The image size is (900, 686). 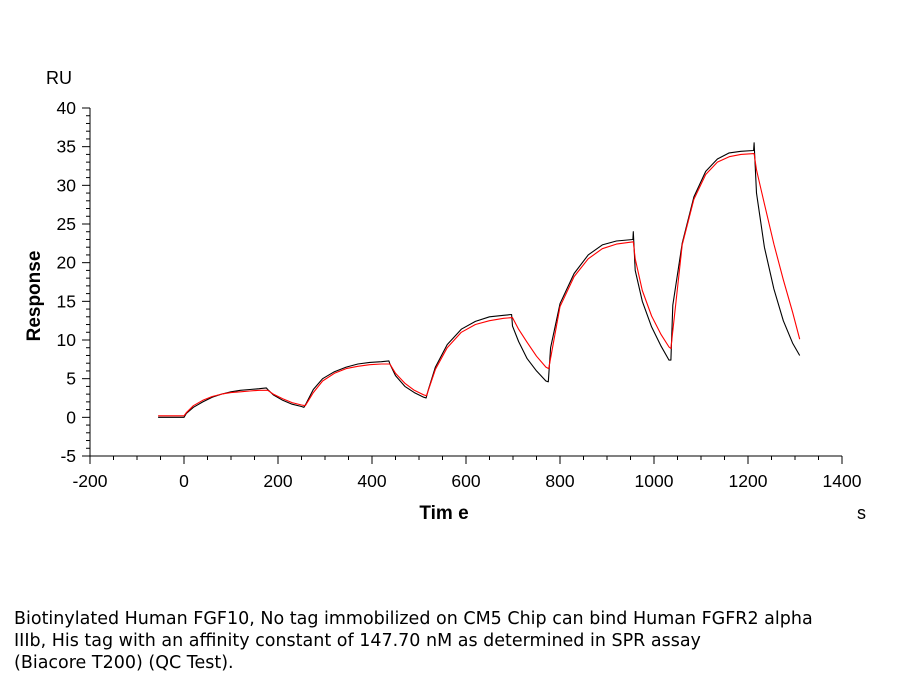 I want to click on y-tick-label: 25, so click(x=66, y=224).